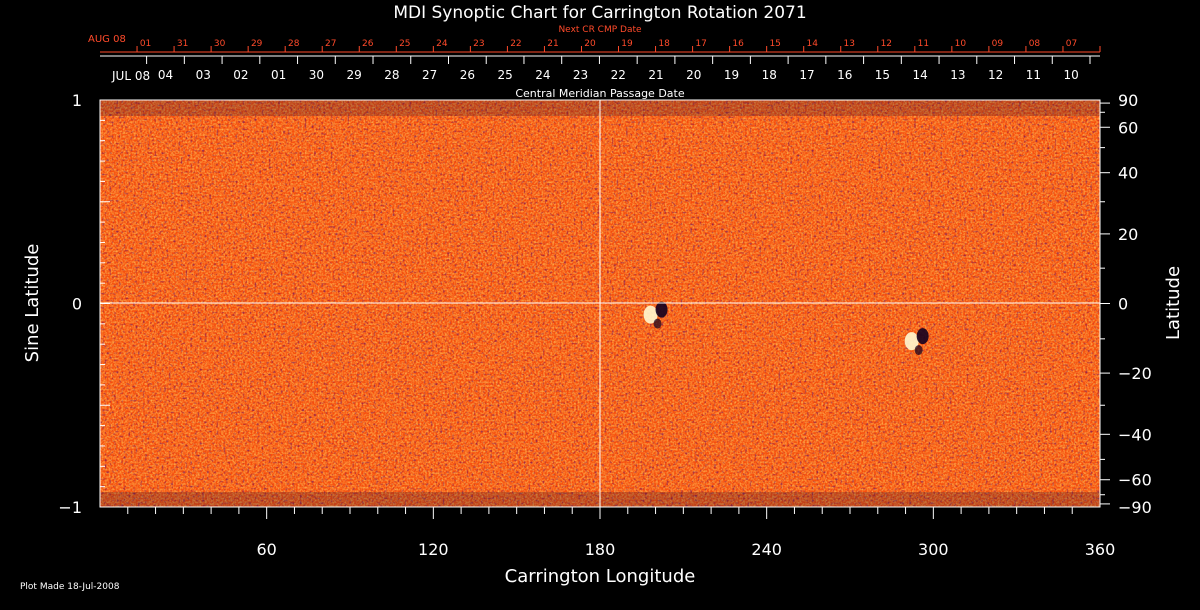 Image resolution: width=1200 pixels, height=610 pixels. What do you see at coordinates (165, 75) in the screenshot?
I see `cmp-date: 04` at bounding box center [165, 75].